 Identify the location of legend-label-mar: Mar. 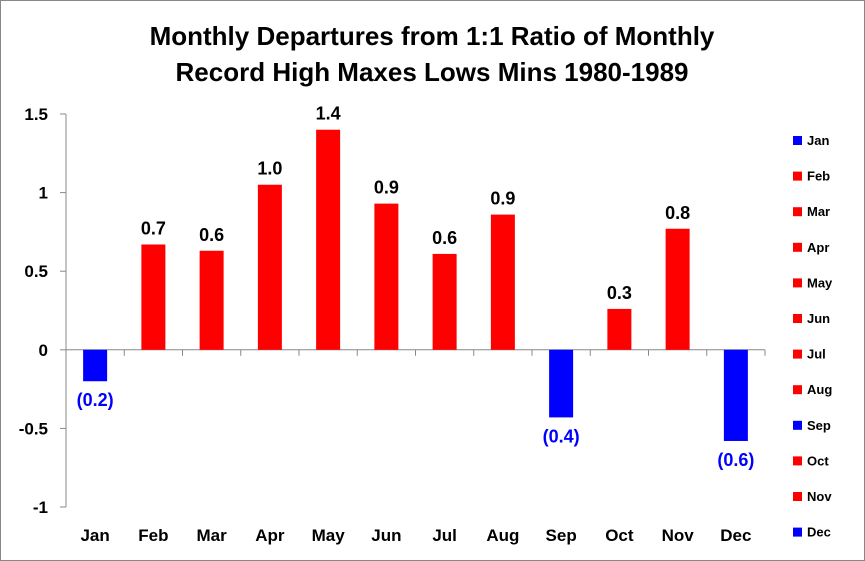
(818, 211).